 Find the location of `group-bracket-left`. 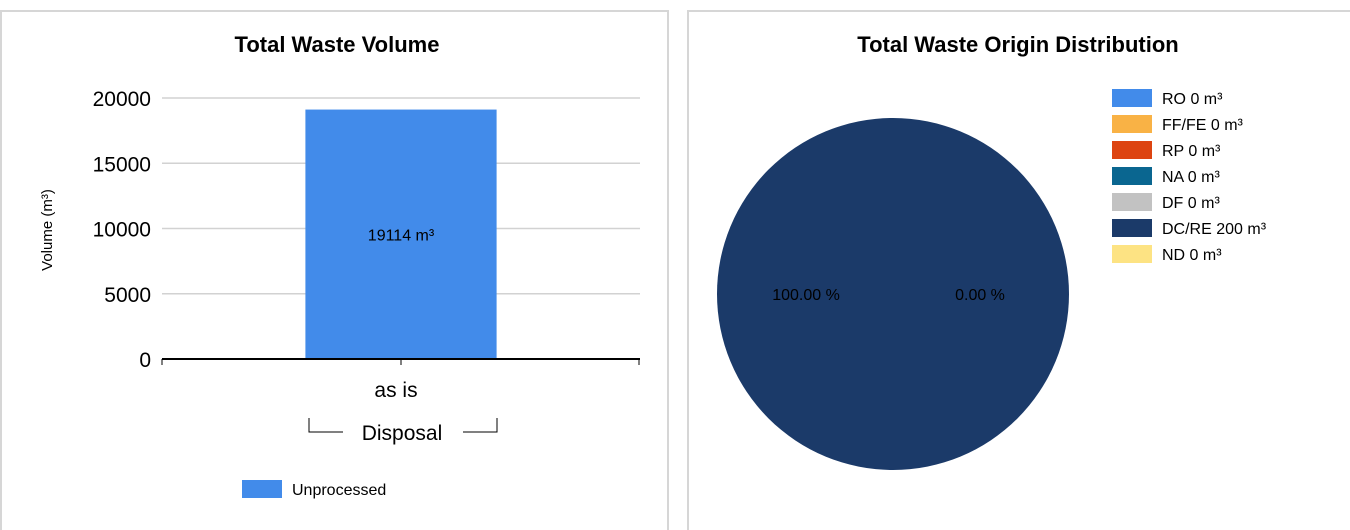

group-bracket-left is located at coordinates (325, 425).